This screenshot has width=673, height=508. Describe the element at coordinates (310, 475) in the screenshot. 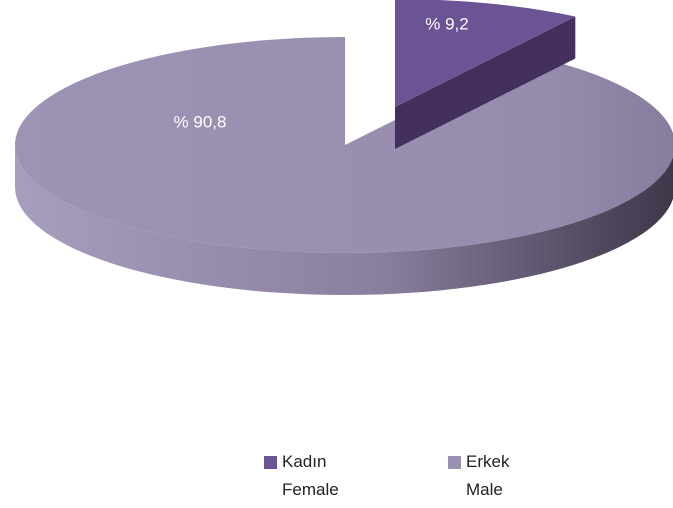

I see `legend-label: Kadın Female` at that location.